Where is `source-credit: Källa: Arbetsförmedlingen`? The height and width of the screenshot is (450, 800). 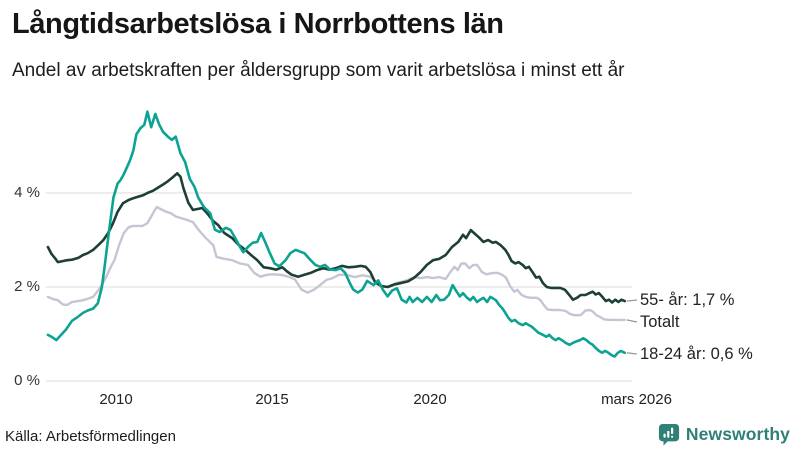 source-credit: Källa: Arbetsförmedlingen is located at coordinates (90, 436).